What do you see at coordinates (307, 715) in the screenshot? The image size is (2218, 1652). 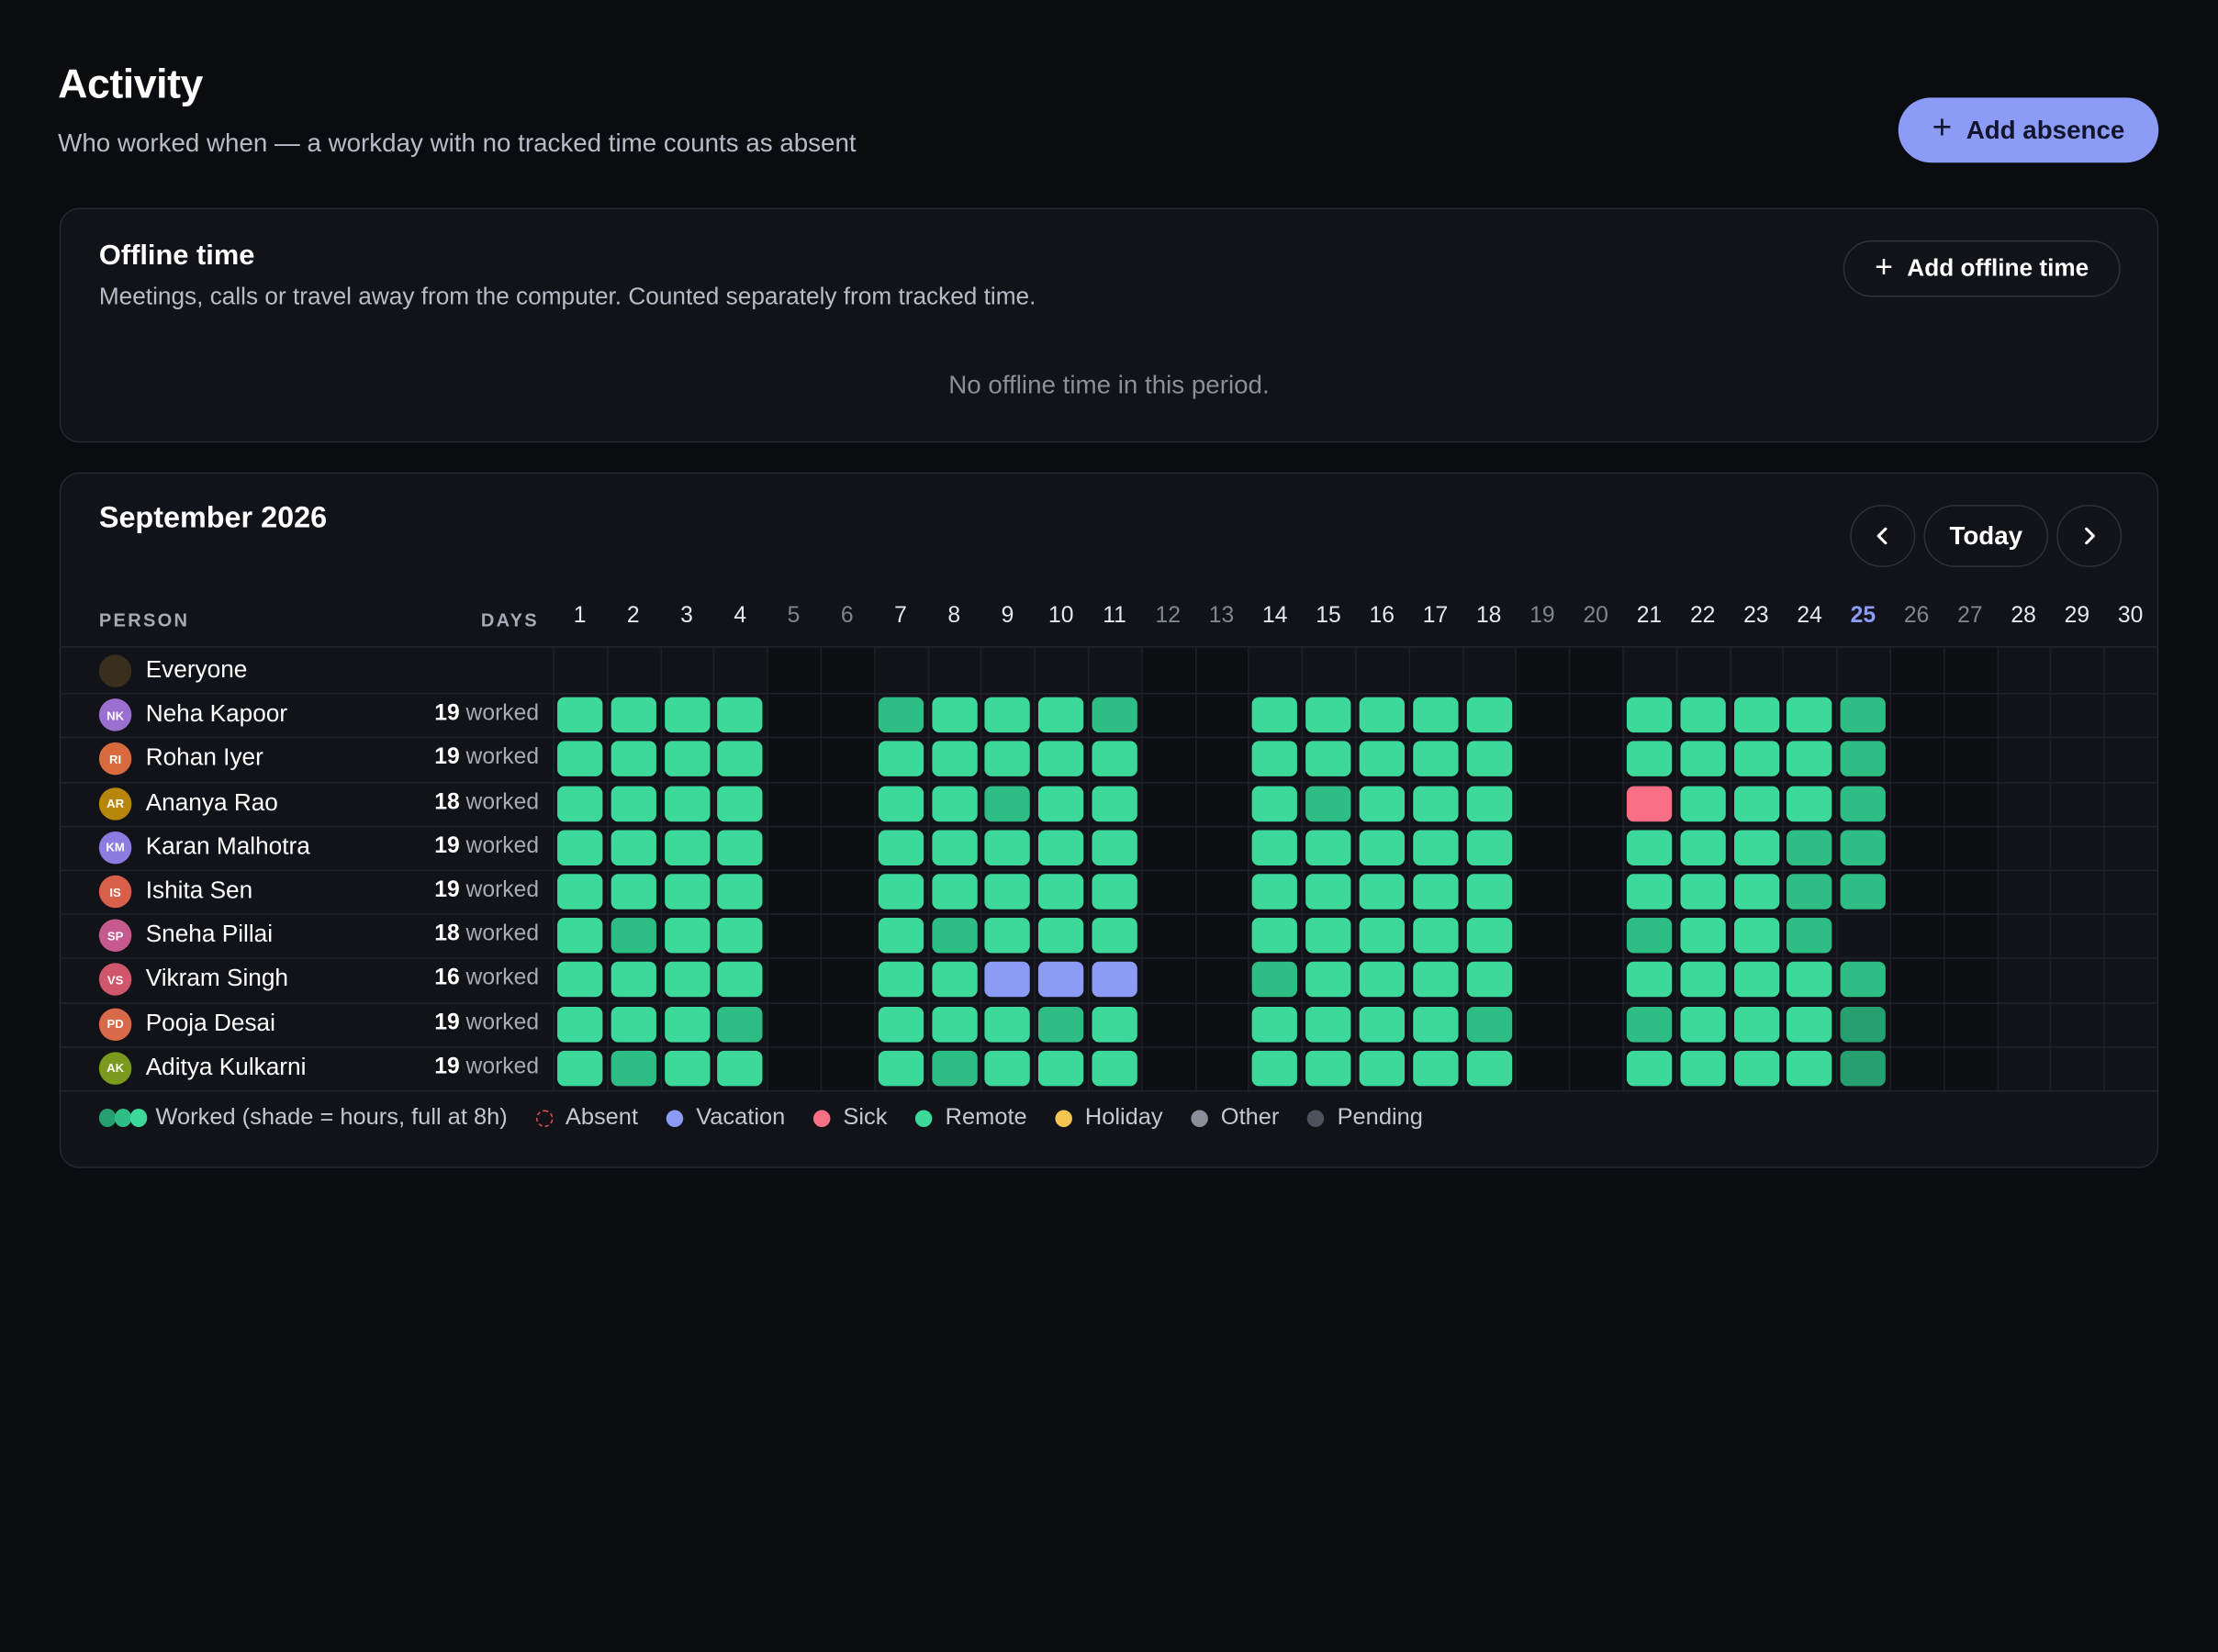 I see `person-row: NK Neha Kapoor 19 worked` at bounding box center [307, 715].